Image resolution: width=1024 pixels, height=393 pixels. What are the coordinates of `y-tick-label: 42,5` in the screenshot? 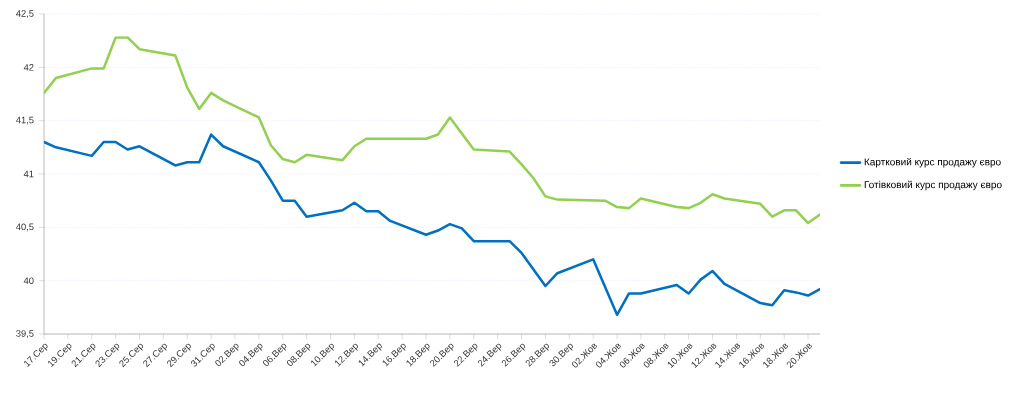 It's located at (25, 14).